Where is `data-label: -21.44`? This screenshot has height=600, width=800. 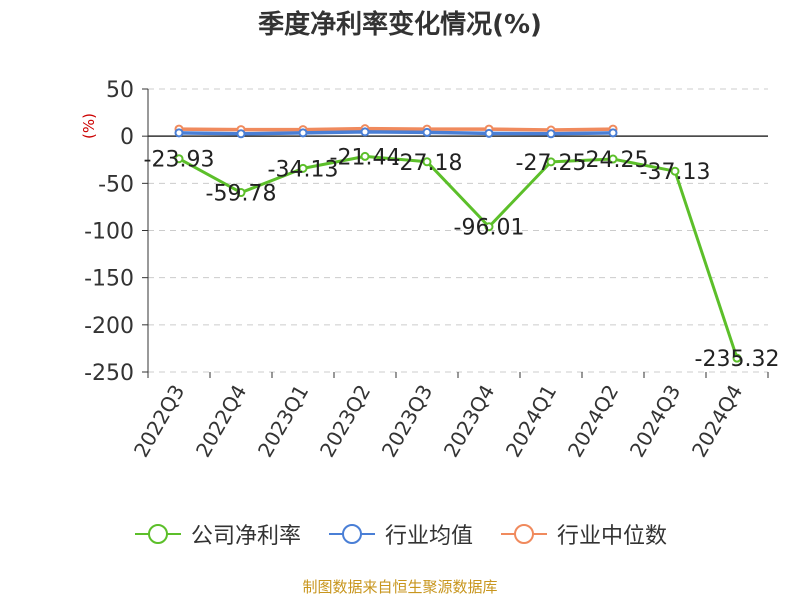
data-label: -21.44 is located at coordinates (365, 157).